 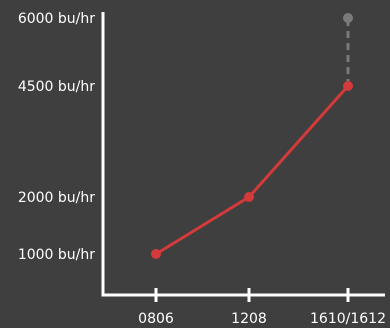 I want to click on y-tick-label: 2000 bu/hr, so click(x=56, y=198).